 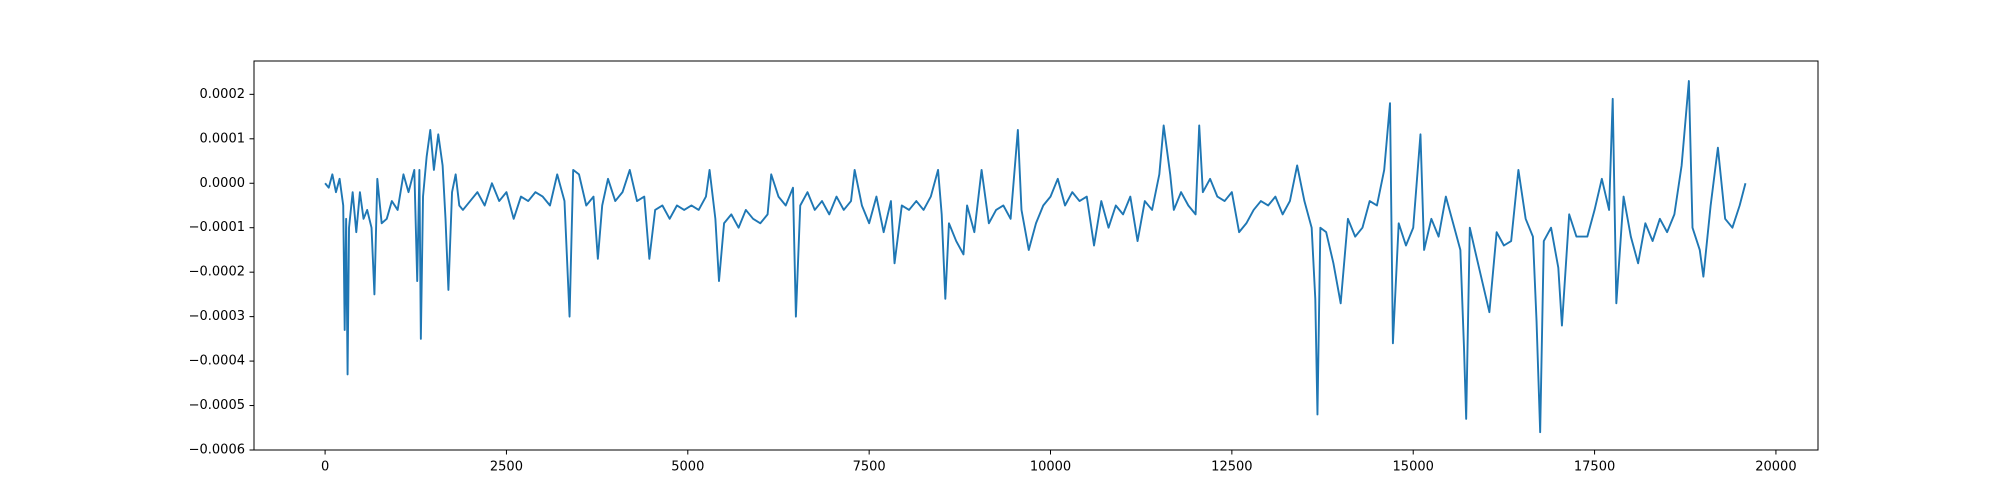 I want to click on x-tick-label: 7500, so click(x=869, y=467).